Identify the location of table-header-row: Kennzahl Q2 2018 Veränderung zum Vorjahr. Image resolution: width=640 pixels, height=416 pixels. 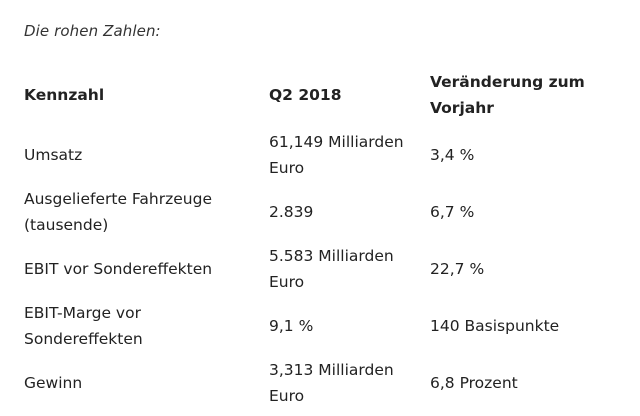
(319, 95).